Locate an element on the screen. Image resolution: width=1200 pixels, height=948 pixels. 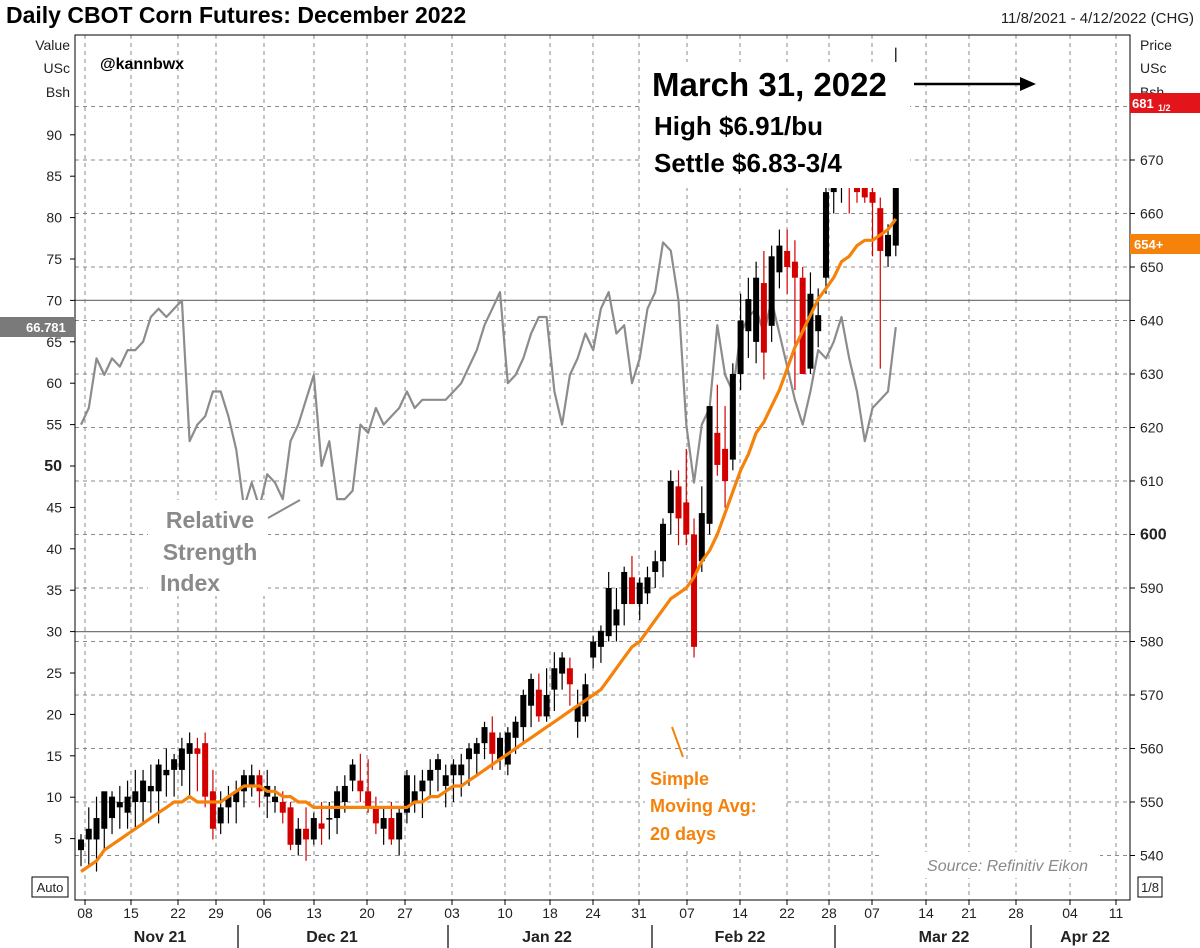
month-label: Apr 22 is located at coordinates (1085, 937).